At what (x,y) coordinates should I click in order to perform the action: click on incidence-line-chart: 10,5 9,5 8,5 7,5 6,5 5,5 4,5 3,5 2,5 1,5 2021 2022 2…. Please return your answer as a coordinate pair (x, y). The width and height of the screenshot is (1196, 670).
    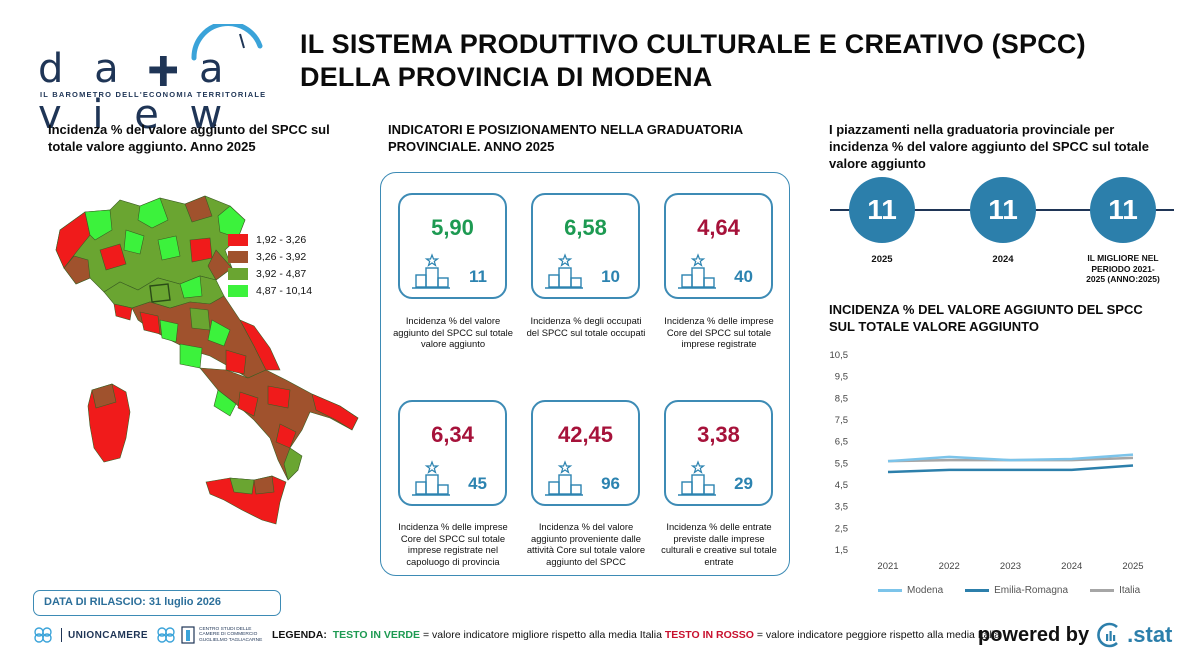
    Looking at the image, I should click on (987, 461).